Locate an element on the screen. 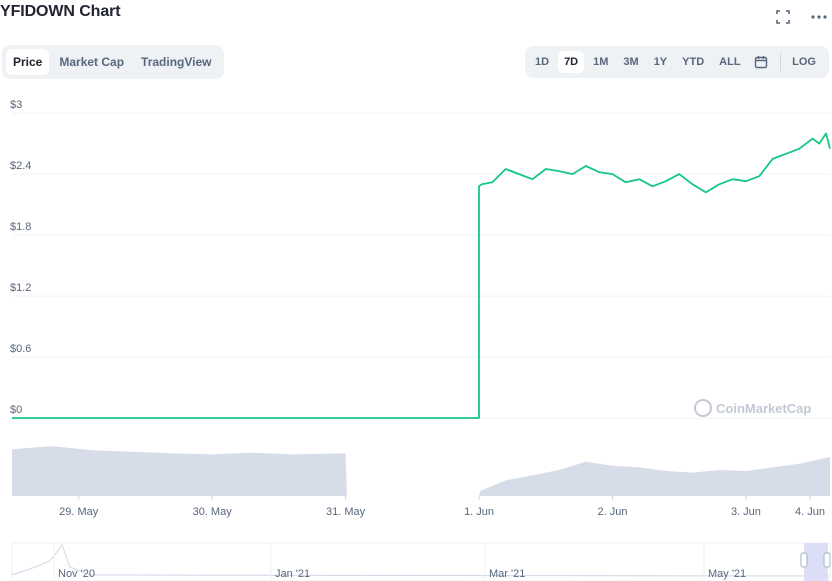 This screenshot has width=832, height=581. navigator-label: Mar '21 is located at coordinates (507, 574).